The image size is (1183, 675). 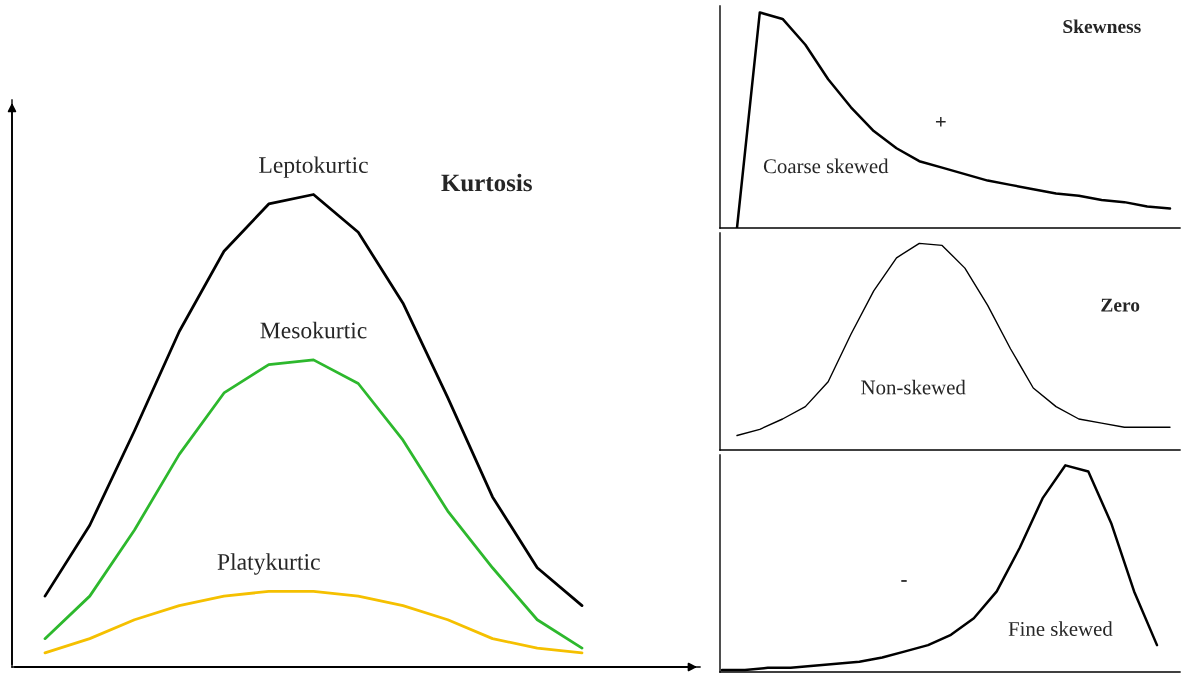 What do you see at coordinates (1102, 26) in the screenshot?
I see `chart-title: Skewness` at bounding box center [1102, 26].